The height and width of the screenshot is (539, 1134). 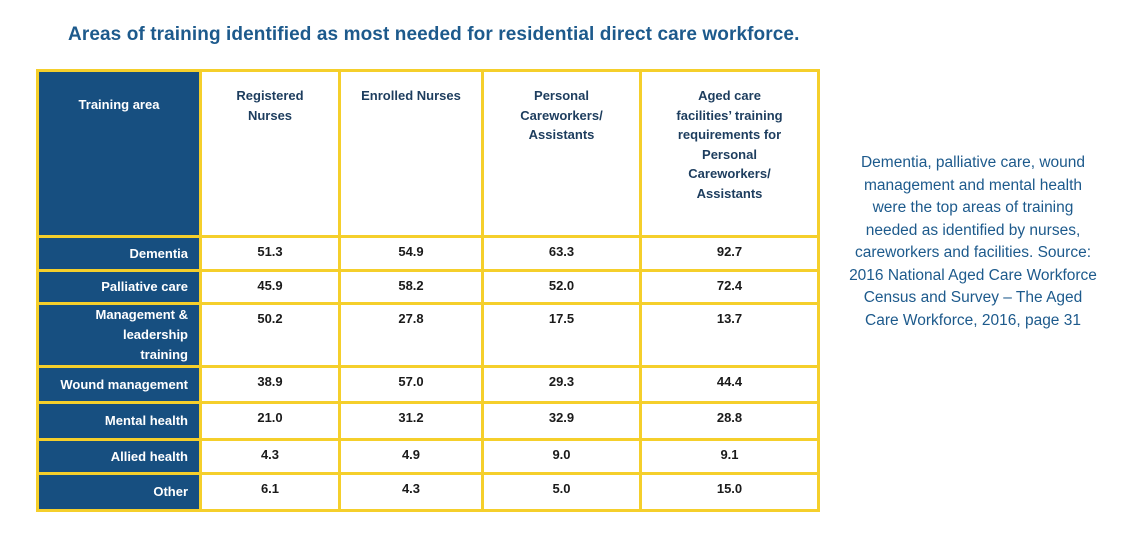 I want to click on cell-facilities-requirements: 28.8, so click(x=729, y=421).